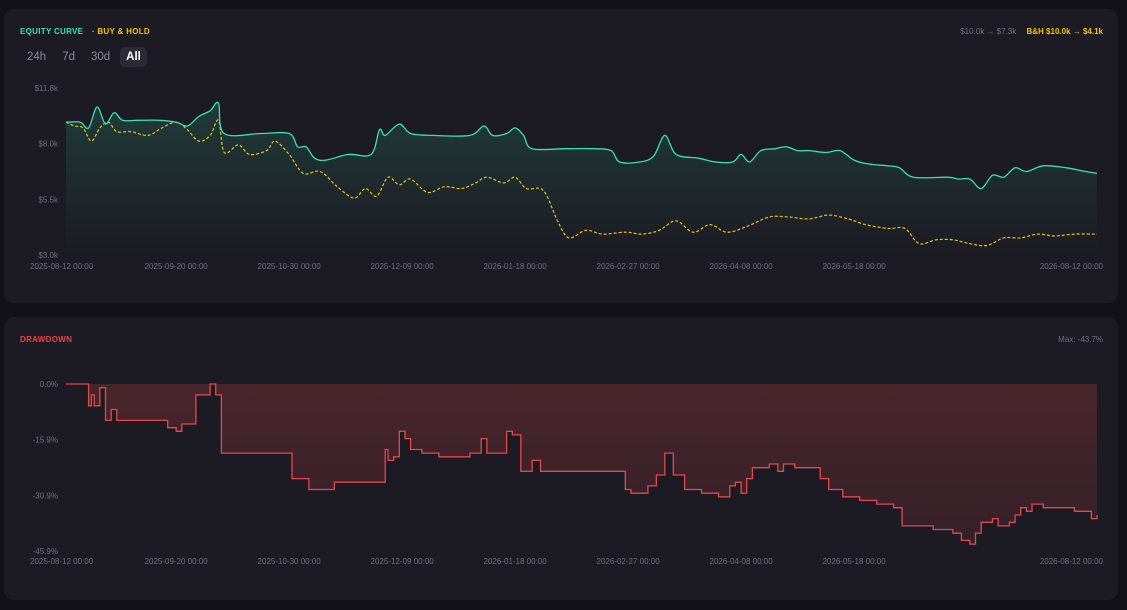  What do you see at coordinates (48, 199) in the screenshot?
I see `y-tick-label: $5.5k` at bounding box center [48, 199].